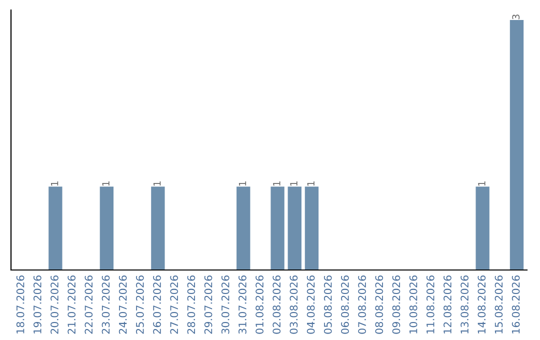 The height and width of the screenshot is (340, 540). What do you see at coordinates (430, 305) in the screenshot?
I see `x-tick-label: 11.08.2026` at bounding box center [430, 305].